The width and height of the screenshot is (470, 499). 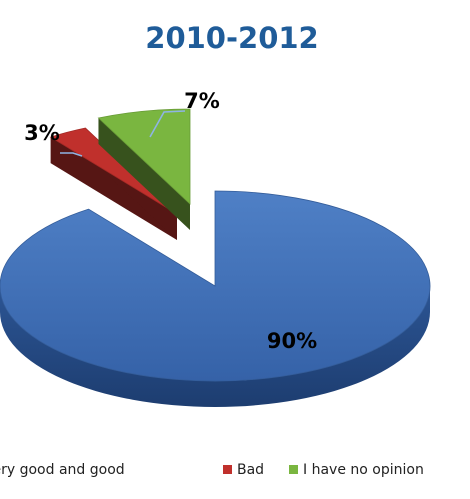 I want to click on legend-item-i-have-no-opinion: I have no opinion, so click(x=356, y=470).